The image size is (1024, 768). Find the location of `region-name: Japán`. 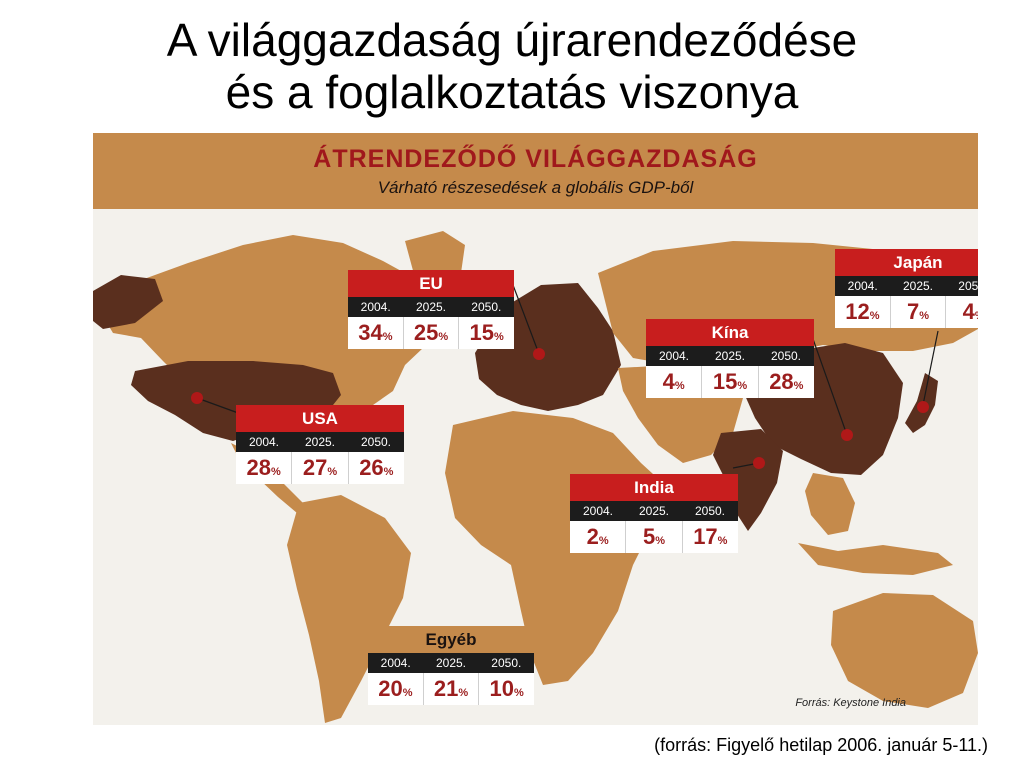

region-name: Japán is located at coordinates (906, 262).